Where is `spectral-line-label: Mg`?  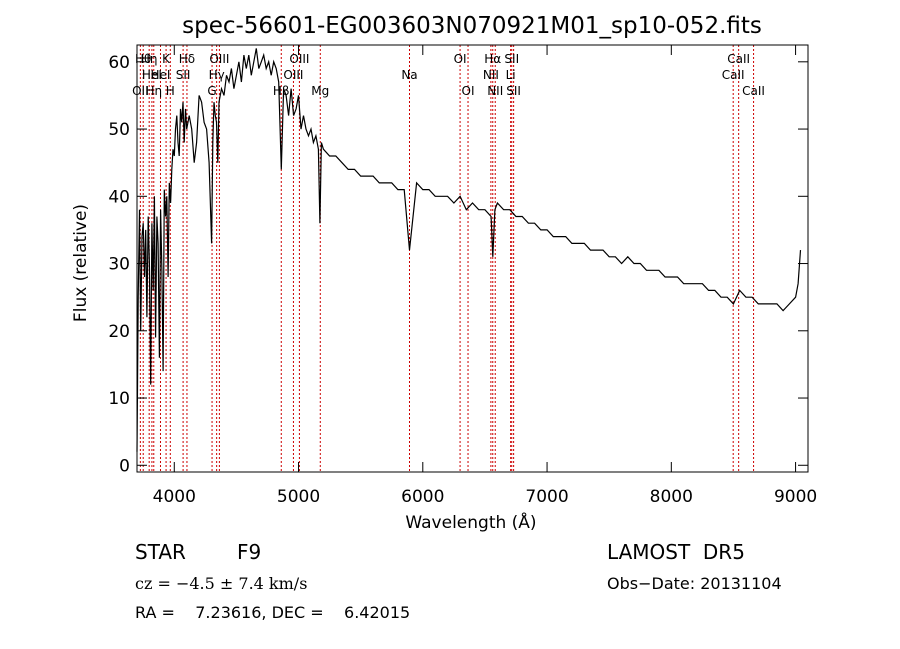
spectral-line-label: Mg is located at coordinates (320, 91).